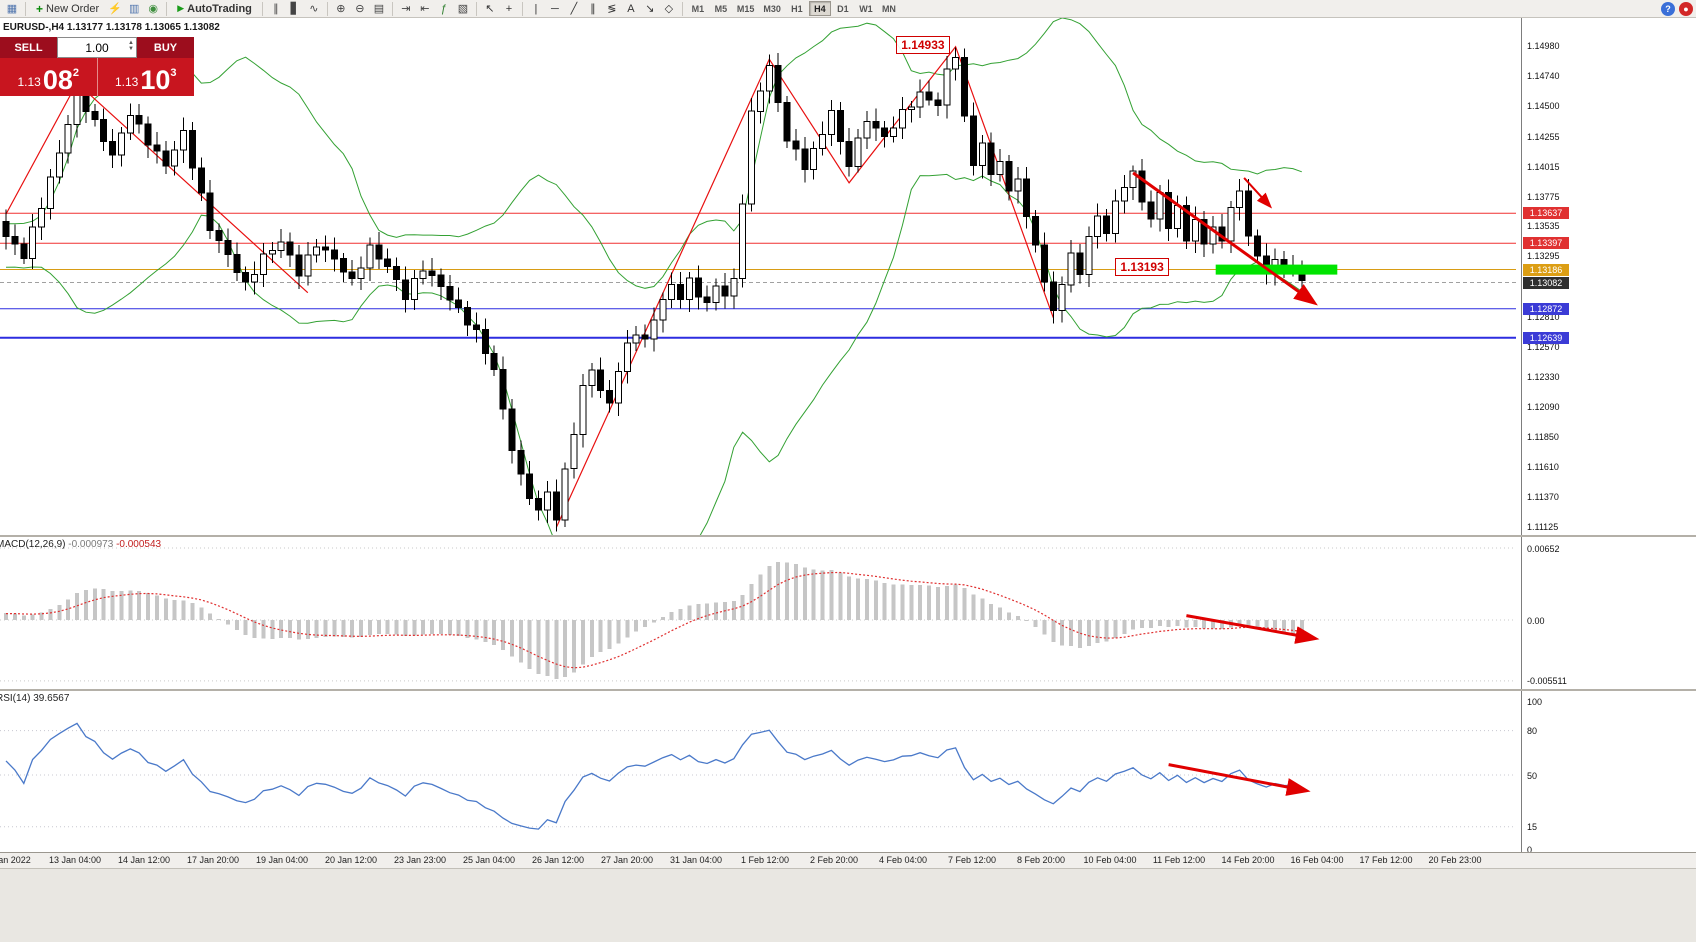 The image size is (1696, 942). Describe the element at coordinates (593, 9) in the screenshot. I see `channel-icon: ∥` at that location.